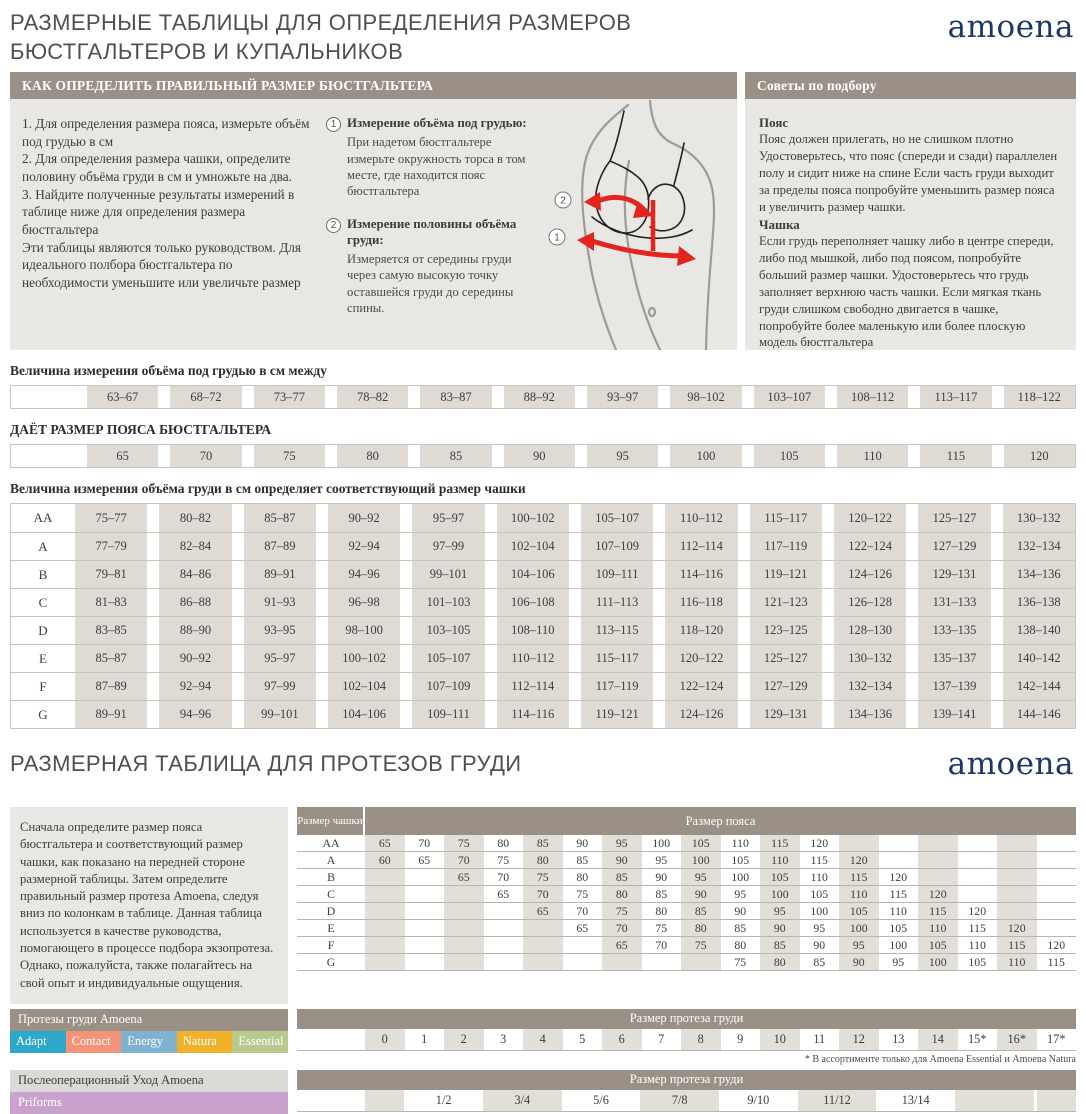 The image size is (1086, 1114). What do you see at coordinates (503, 876) in the screenshot?
I see `belt-size-cell: 70` at bounding box center [503, 876].